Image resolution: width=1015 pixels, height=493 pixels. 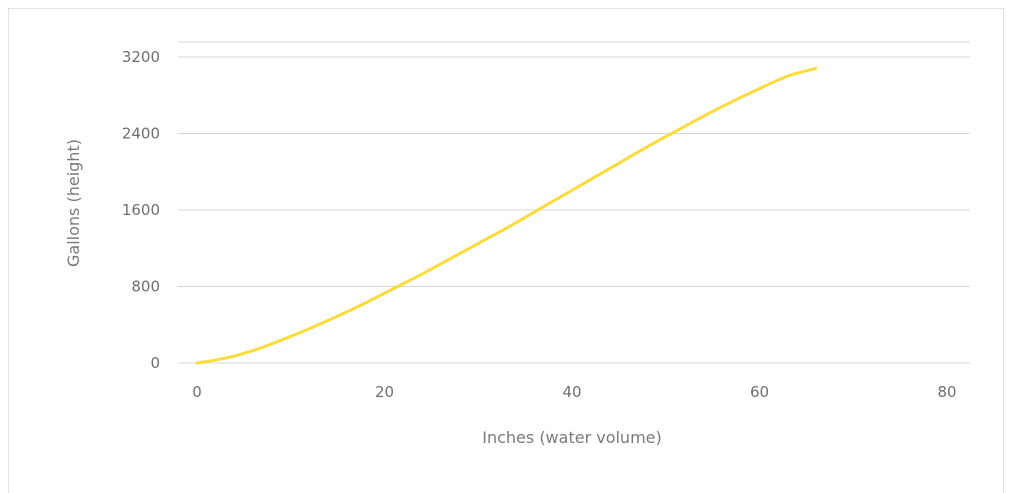 I want to click on x-axis-title: Inches (water volume), so click(x=572, y=437).